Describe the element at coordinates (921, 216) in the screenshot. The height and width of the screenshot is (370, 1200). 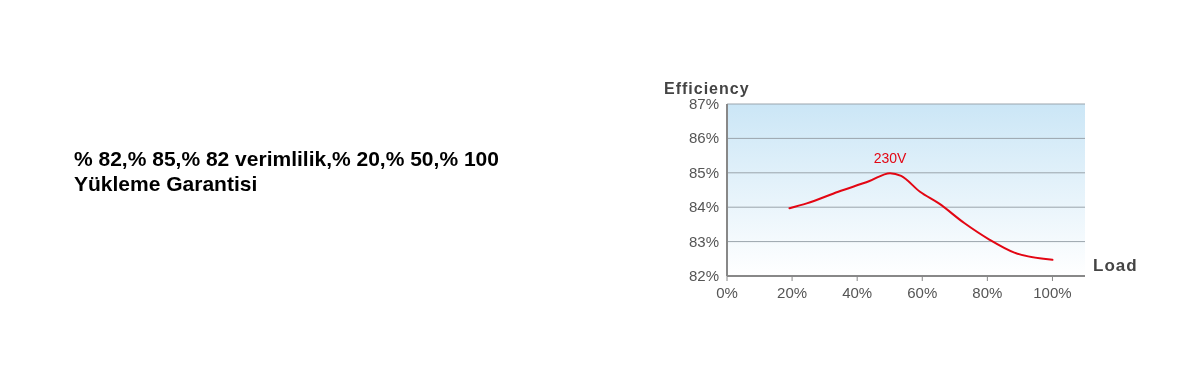
I see `line-series` at that location.